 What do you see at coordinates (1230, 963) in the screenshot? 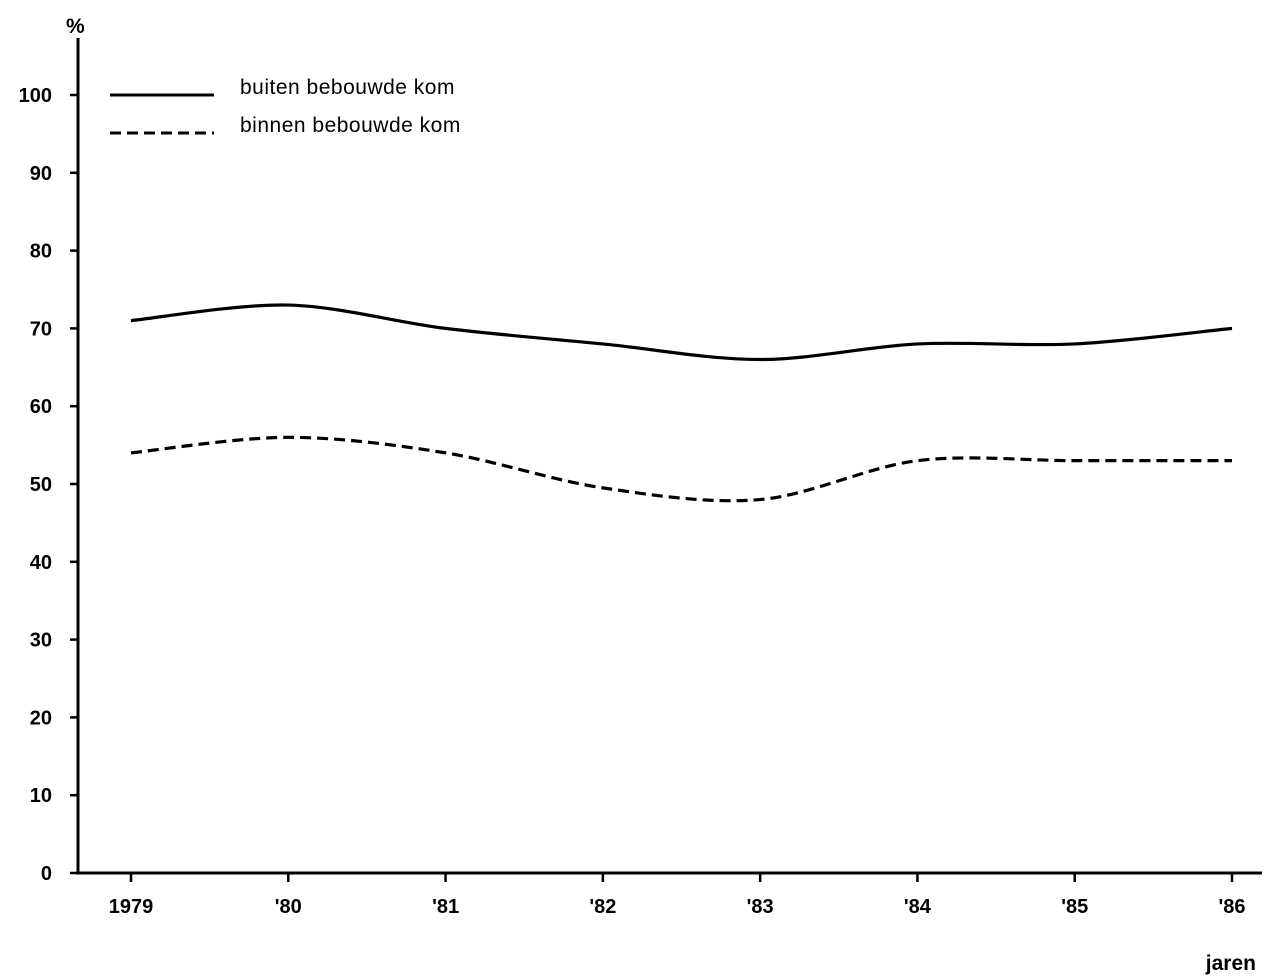
I see `x-axis-label: jaren` at bounding box center [1230, 963].